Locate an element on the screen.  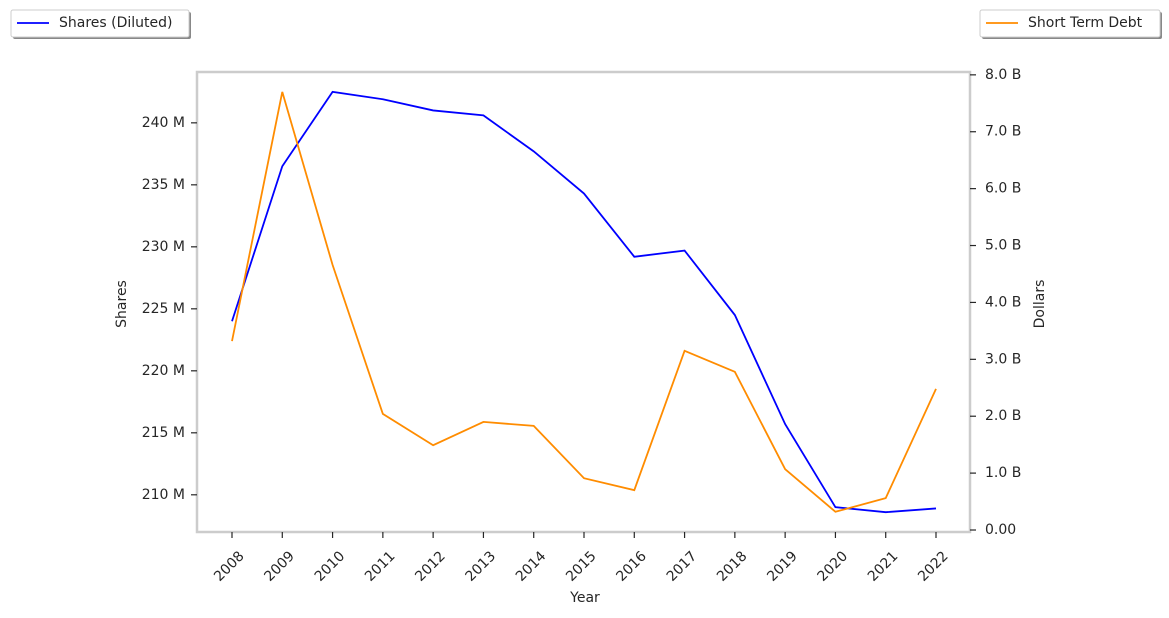
x-tick-label: 2012 is located at coordinates (430, 566).